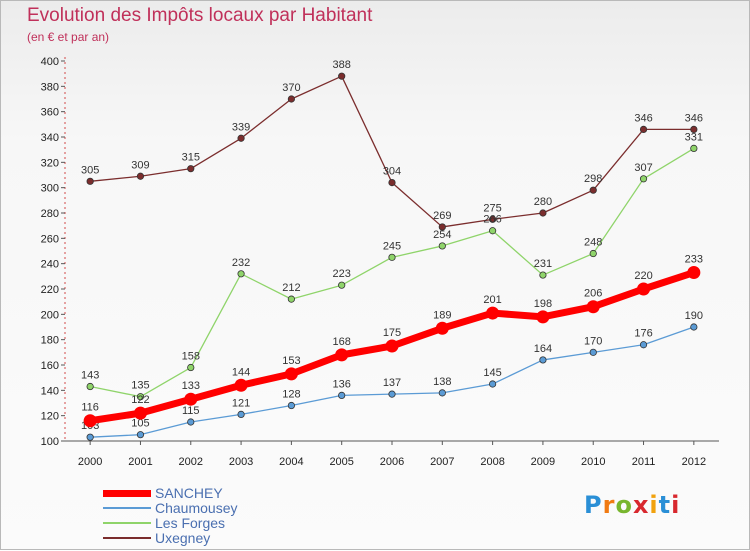 The height and width of the screenshot is (551, 750). I want to click on y-tick-label: 160, so click(50, 366).